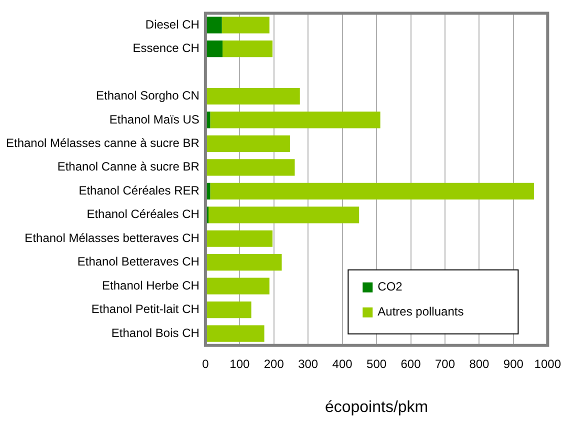  I want to click on x-tick-label: 200, so click(274, 363).